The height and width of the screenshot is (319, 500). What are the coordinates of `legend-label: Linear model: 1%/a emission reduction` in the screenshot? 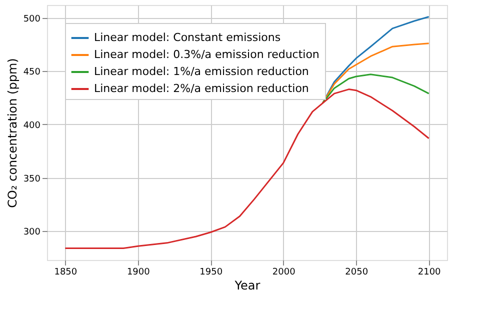 It's located at (201, 71).